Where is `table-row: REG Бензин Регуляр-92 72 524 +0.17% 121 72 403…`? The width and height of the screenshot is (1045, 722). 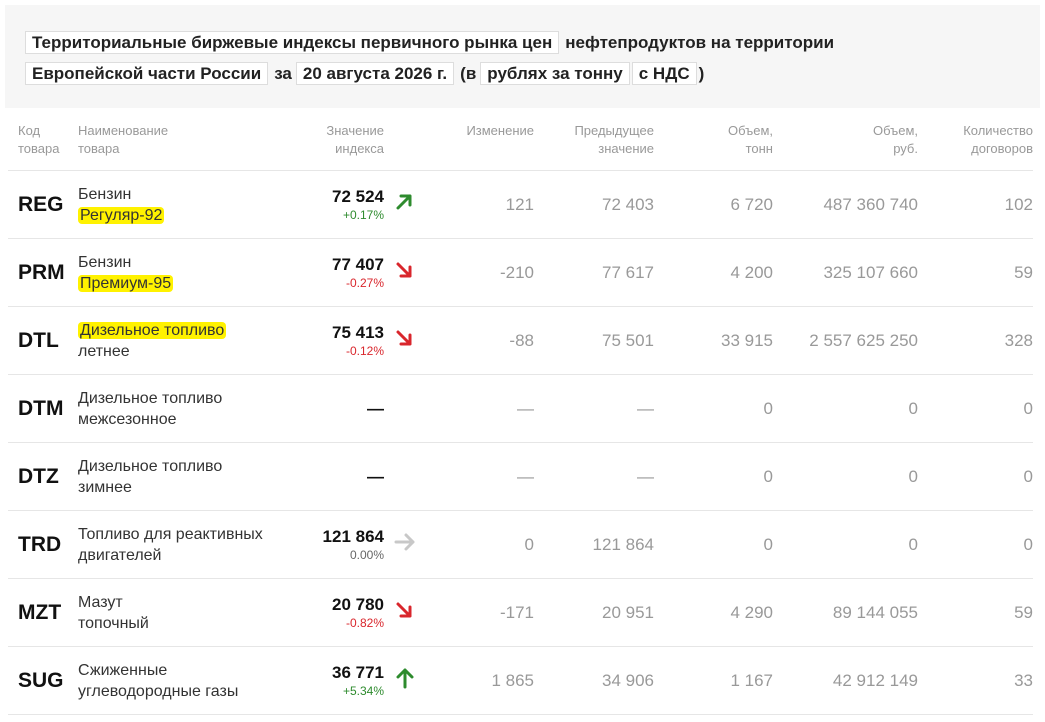 table-row: REG Бензин Регуляр-92 72 524 +0.17% 121 72 403… is located at coordinates (520, 204).